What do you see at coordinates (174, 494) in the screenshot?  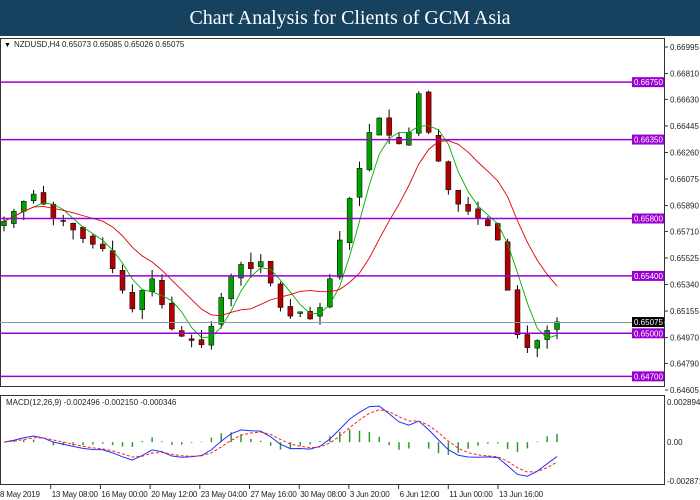 I see `x-tick-label: 20 May 12:00` at bounding box center [174, 494].